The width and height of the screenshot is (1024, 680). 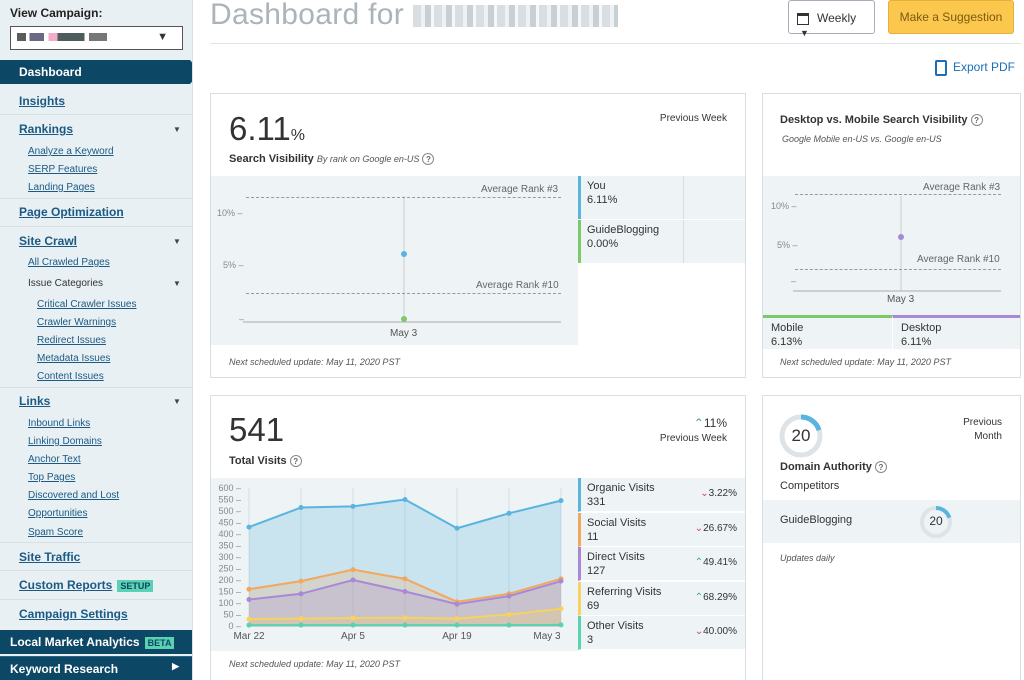 I want to click on nav-opportunities: Opportunities, so click(x=58, y=513).